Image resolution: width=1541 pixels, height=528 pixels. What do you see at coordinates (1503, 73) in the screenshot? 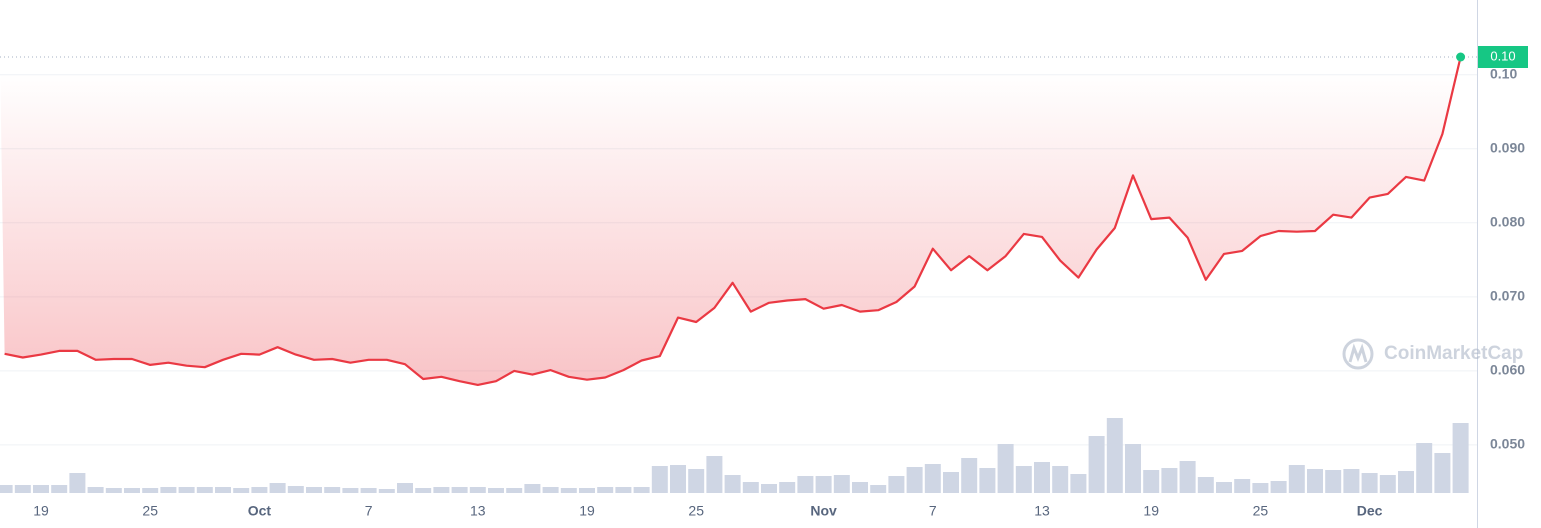
I see `y-tick-label: 0.10` at bounding box center [1503, 73].